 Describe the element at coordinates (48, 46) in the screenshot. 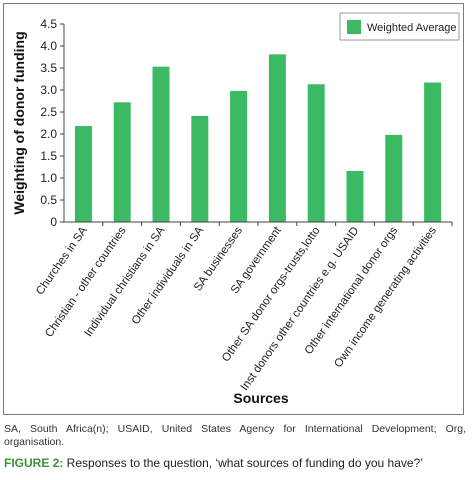

I see `y-tick-label: 4.0` at that location.